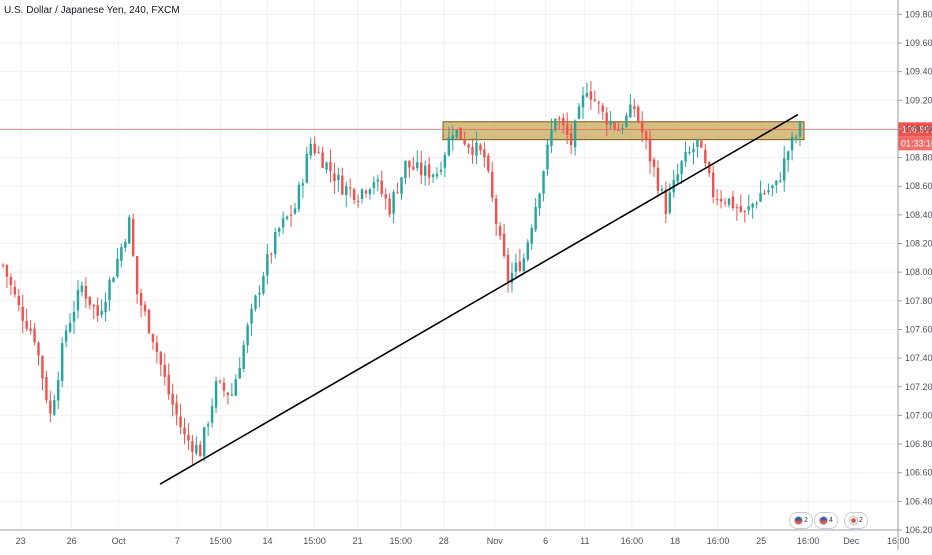 This screenshot has width=932, height=555. Describe the element at coordinates (826, 520) in the screenshot. I see `economic-event-badge-us: 4` at that location.